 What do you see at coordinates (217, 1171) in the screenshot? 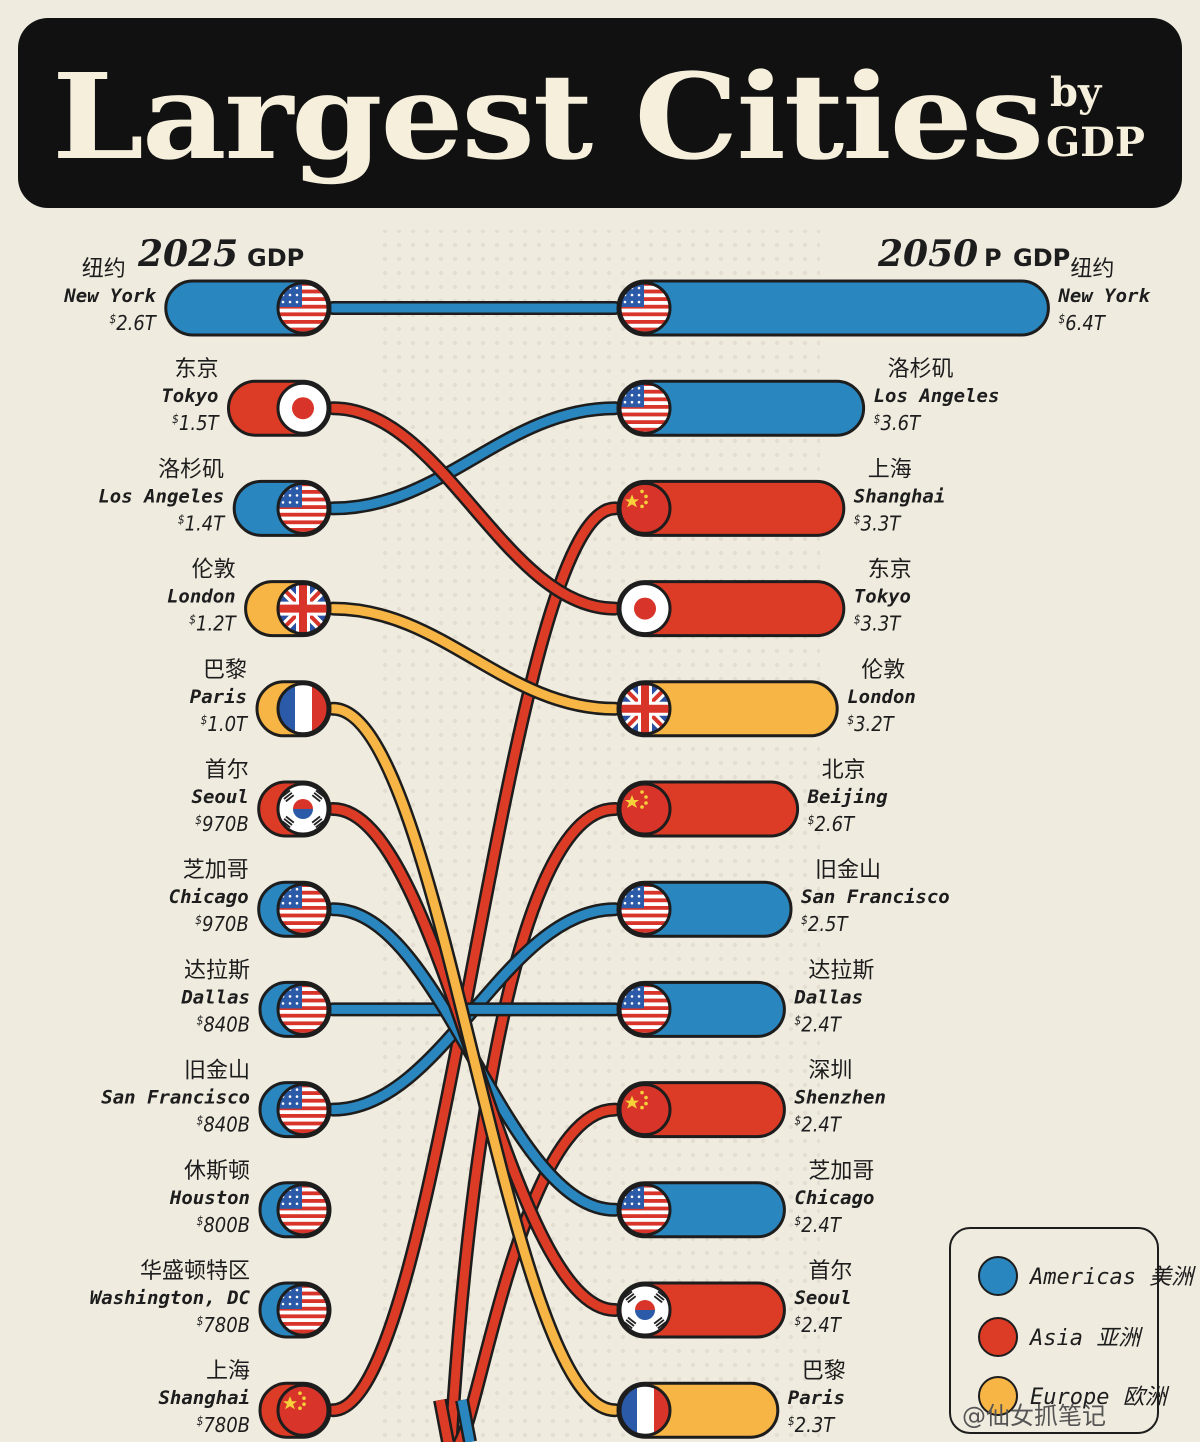
I see `city-name-cn: 休斯顿` at bounding box center [217, 1171].